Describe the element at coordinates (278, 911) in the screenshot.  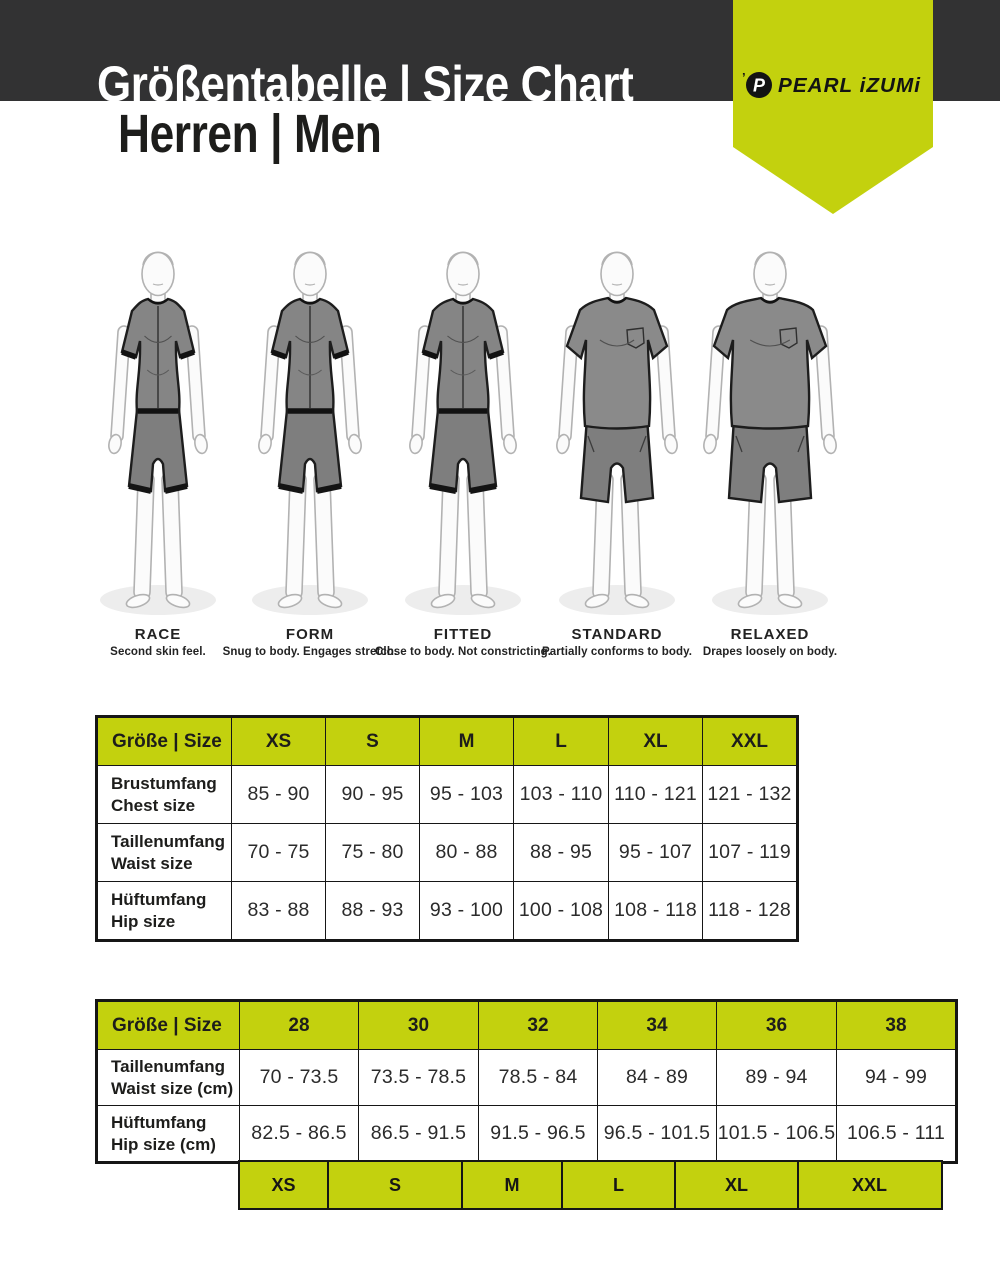
I see `size-value-cell: 83 - 88` at that location.